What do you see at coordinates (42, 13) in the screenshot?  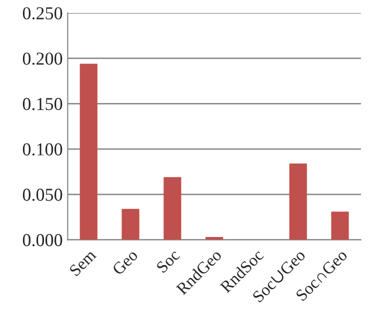 I see `y-tick-label: 0.250` at bounding box center [42, 13].